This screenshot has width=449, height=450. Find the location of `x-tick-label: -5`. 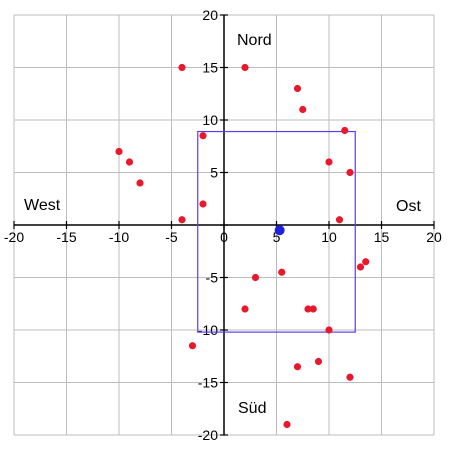

x-tick-label: -5 is located at coordinates (171, 237).